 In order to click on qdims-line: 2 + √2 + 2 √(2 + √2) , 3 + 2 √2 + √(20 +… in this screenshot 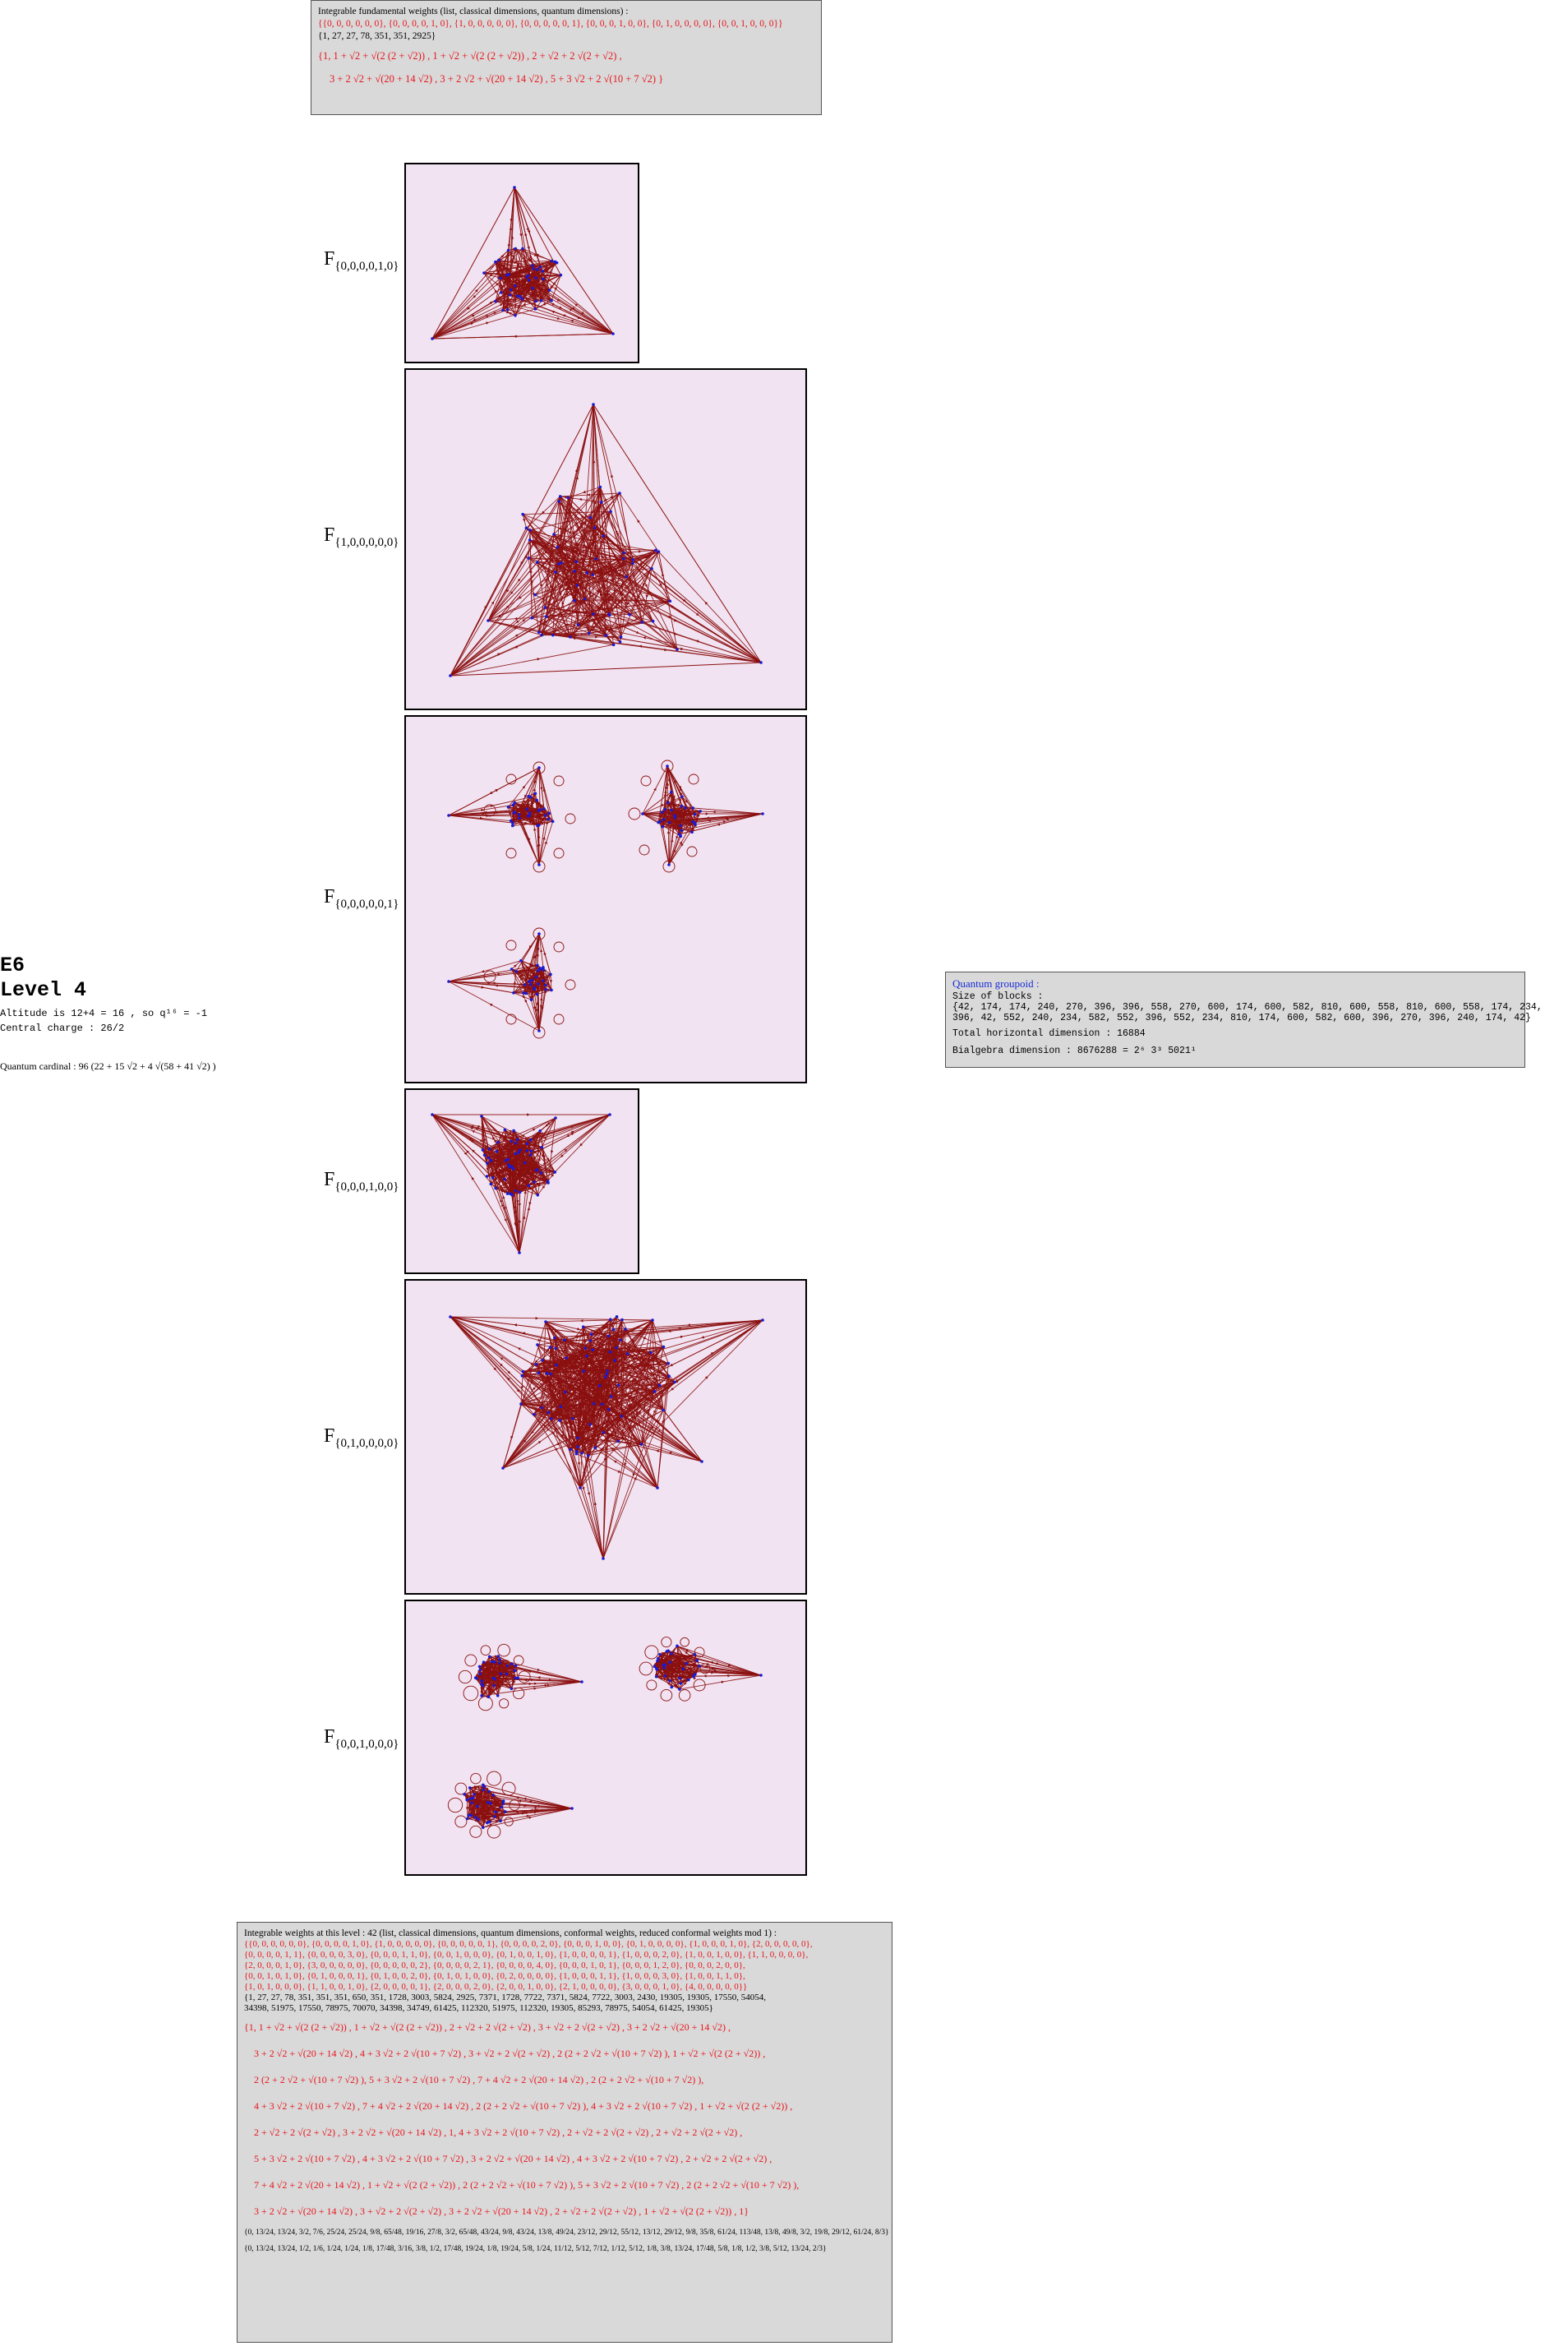, I will do `click(498, 2132)`.